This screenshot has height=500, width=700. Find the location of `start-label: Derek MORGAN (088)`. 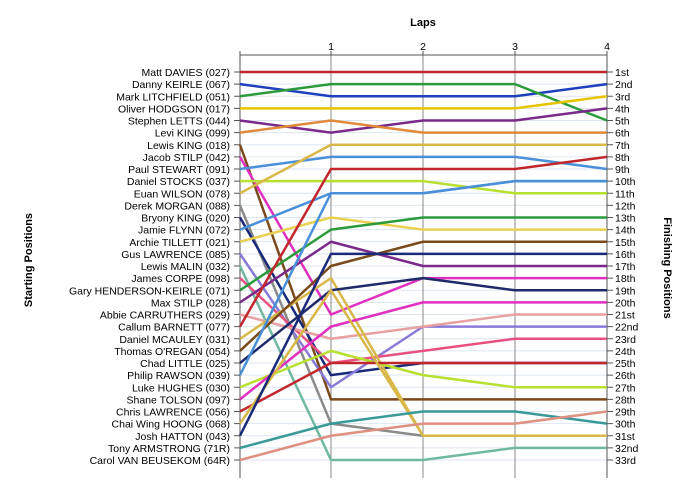

start-label: Derek MORGAN (088) is located at coordinates (177, 206).